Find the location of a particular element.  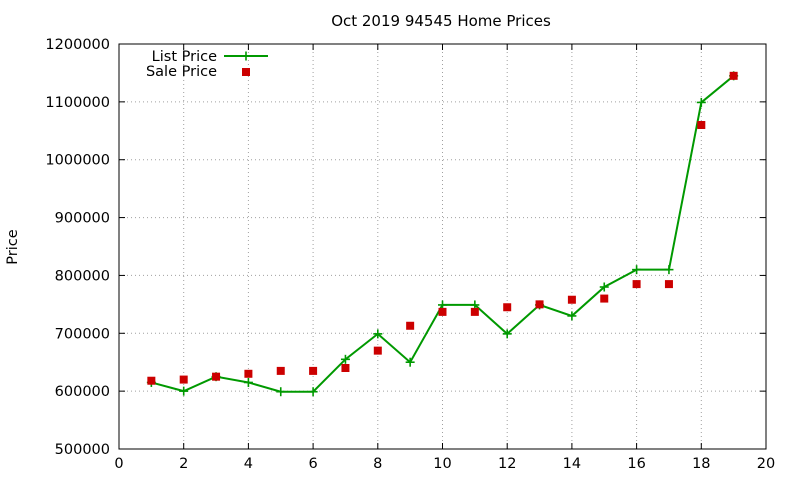

legend-label-sale-price: Sale Price is located at coordinates (181, 72).